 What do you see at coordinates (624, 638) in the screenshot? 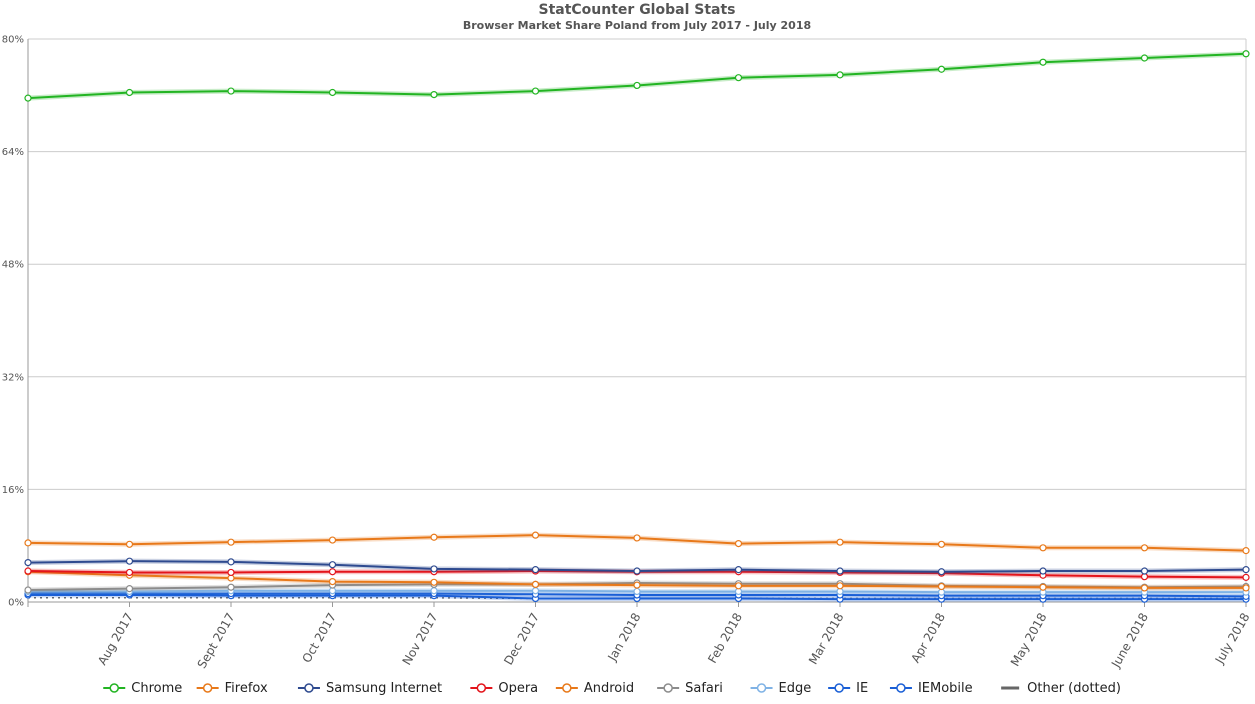
I see `x-tick-label: Jan 2018` at bounding box center [624, 638].